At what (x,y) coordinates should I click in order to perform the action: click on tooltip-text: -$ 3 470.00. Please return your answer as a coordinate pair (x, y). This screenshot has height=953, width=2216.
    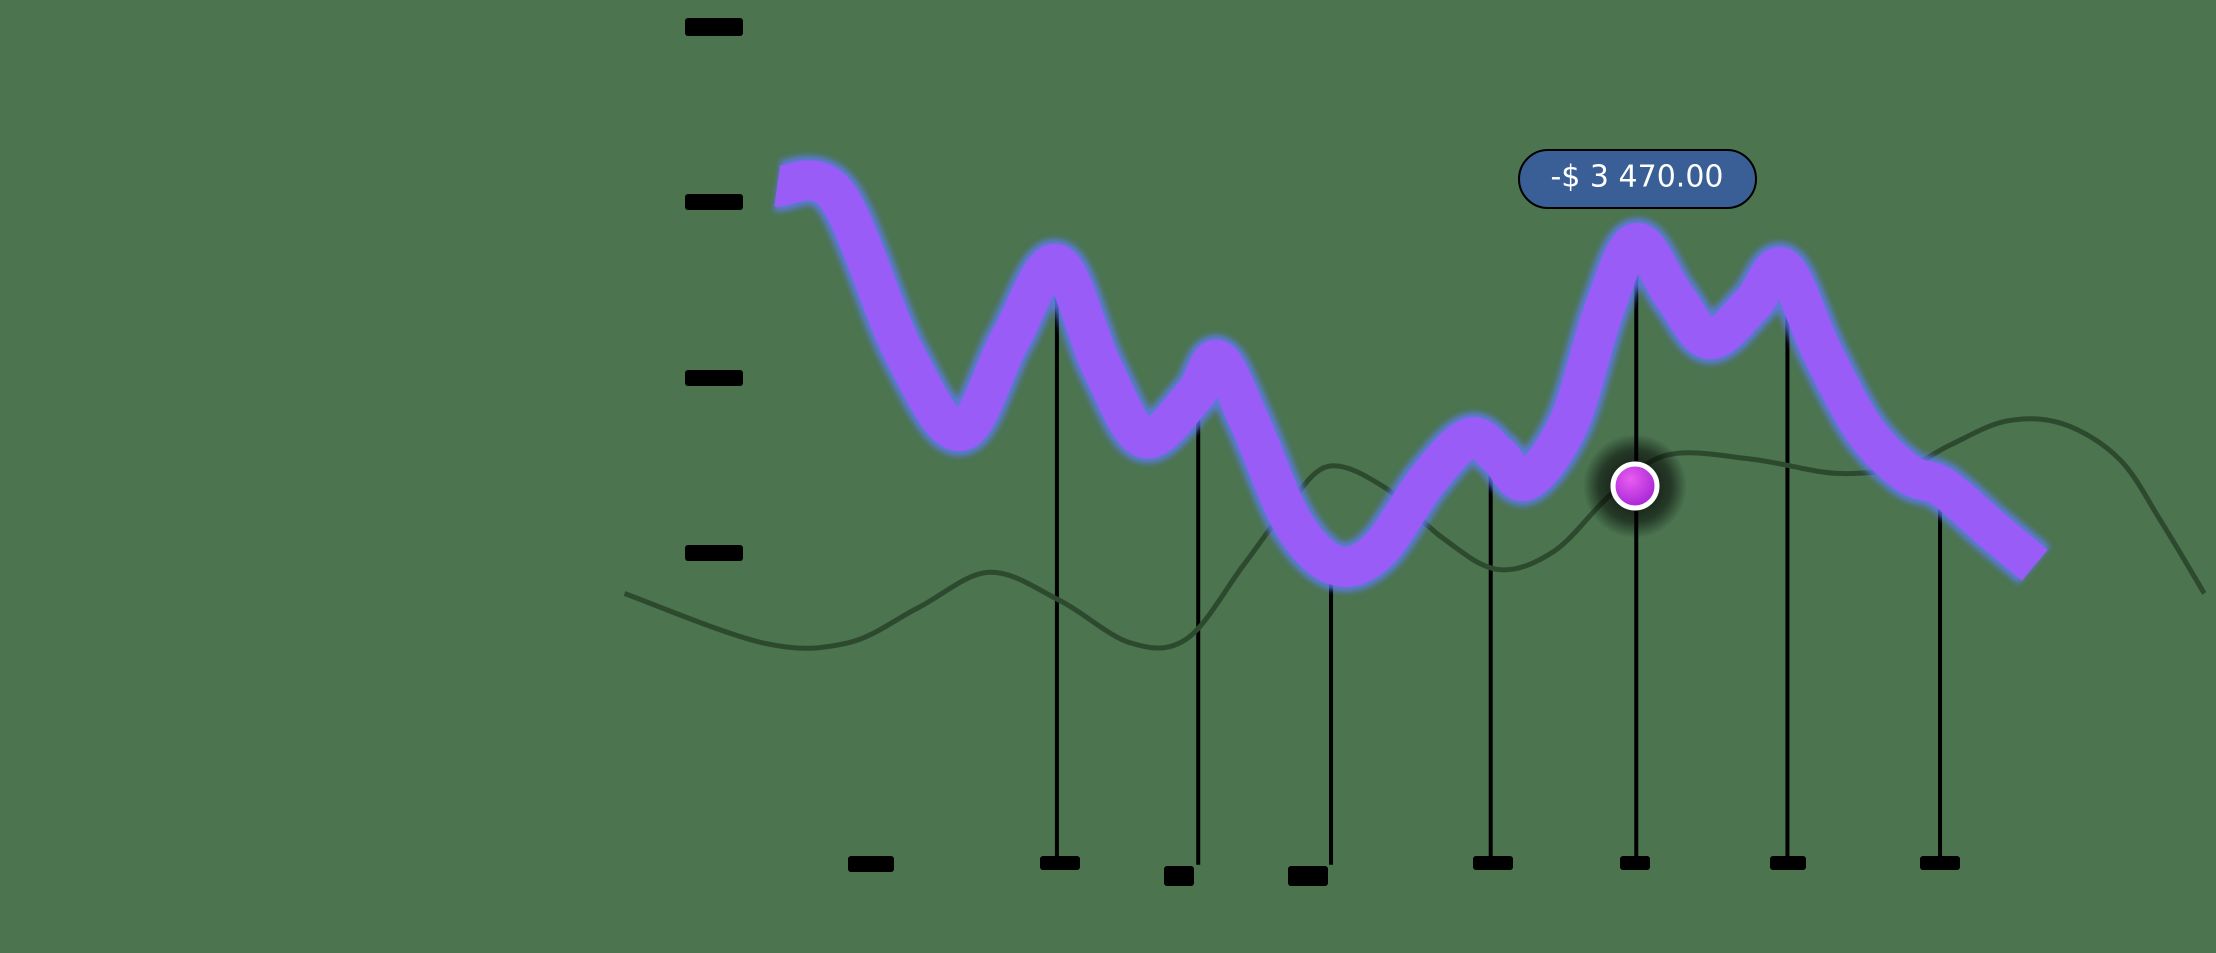
    Looking at the image, I should click on (1636, 177).